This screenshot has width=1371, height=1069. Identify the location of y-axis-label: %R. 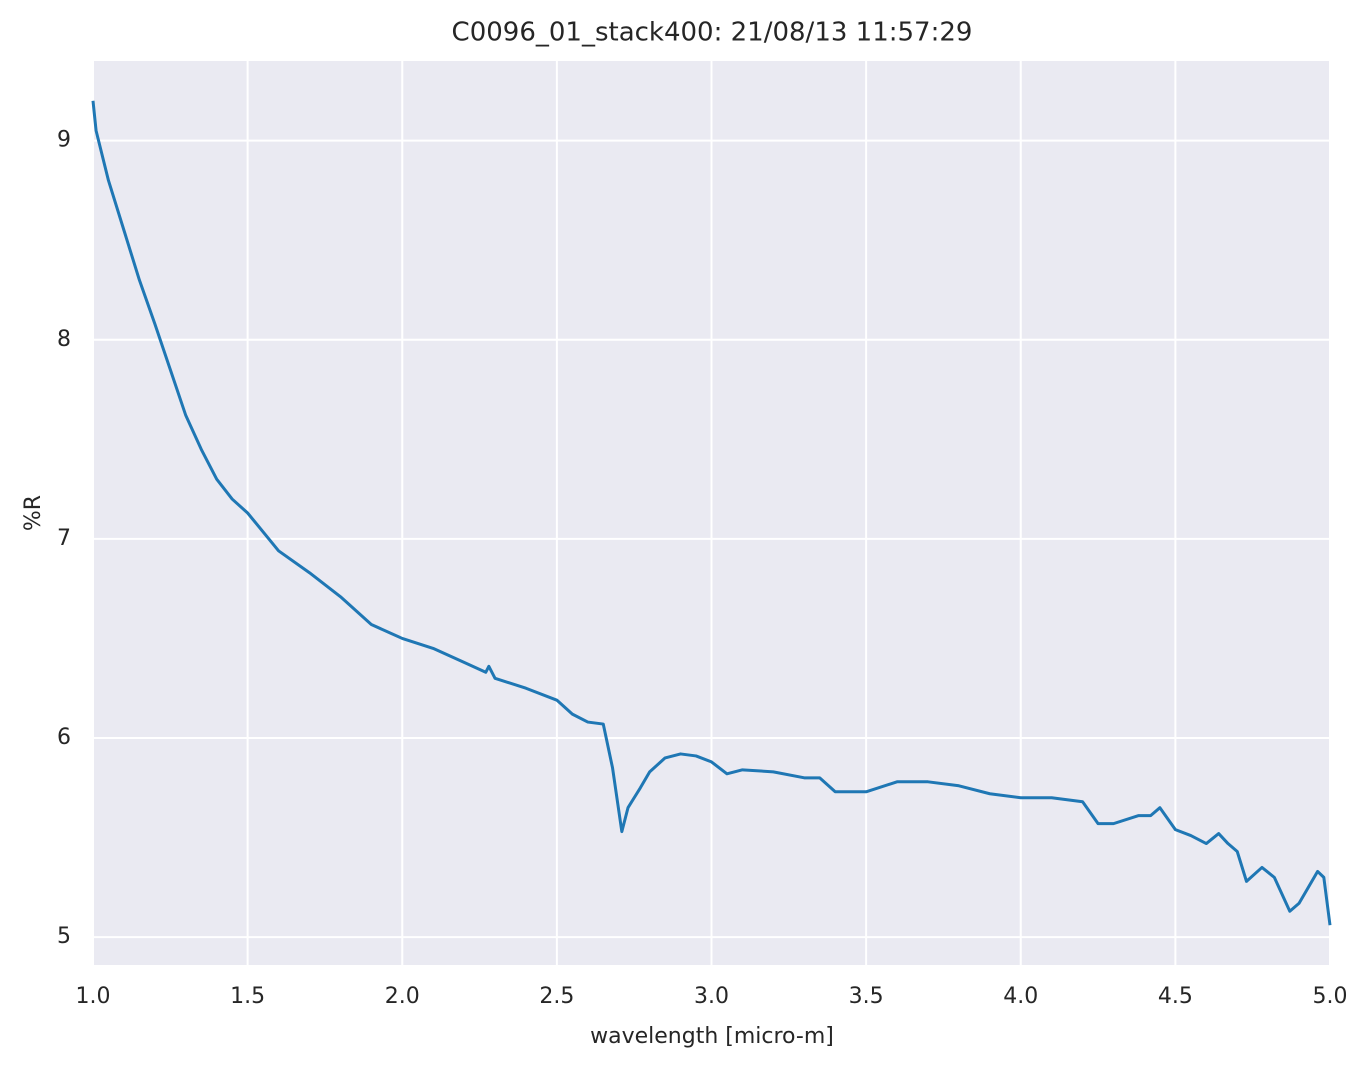
(33, 513).